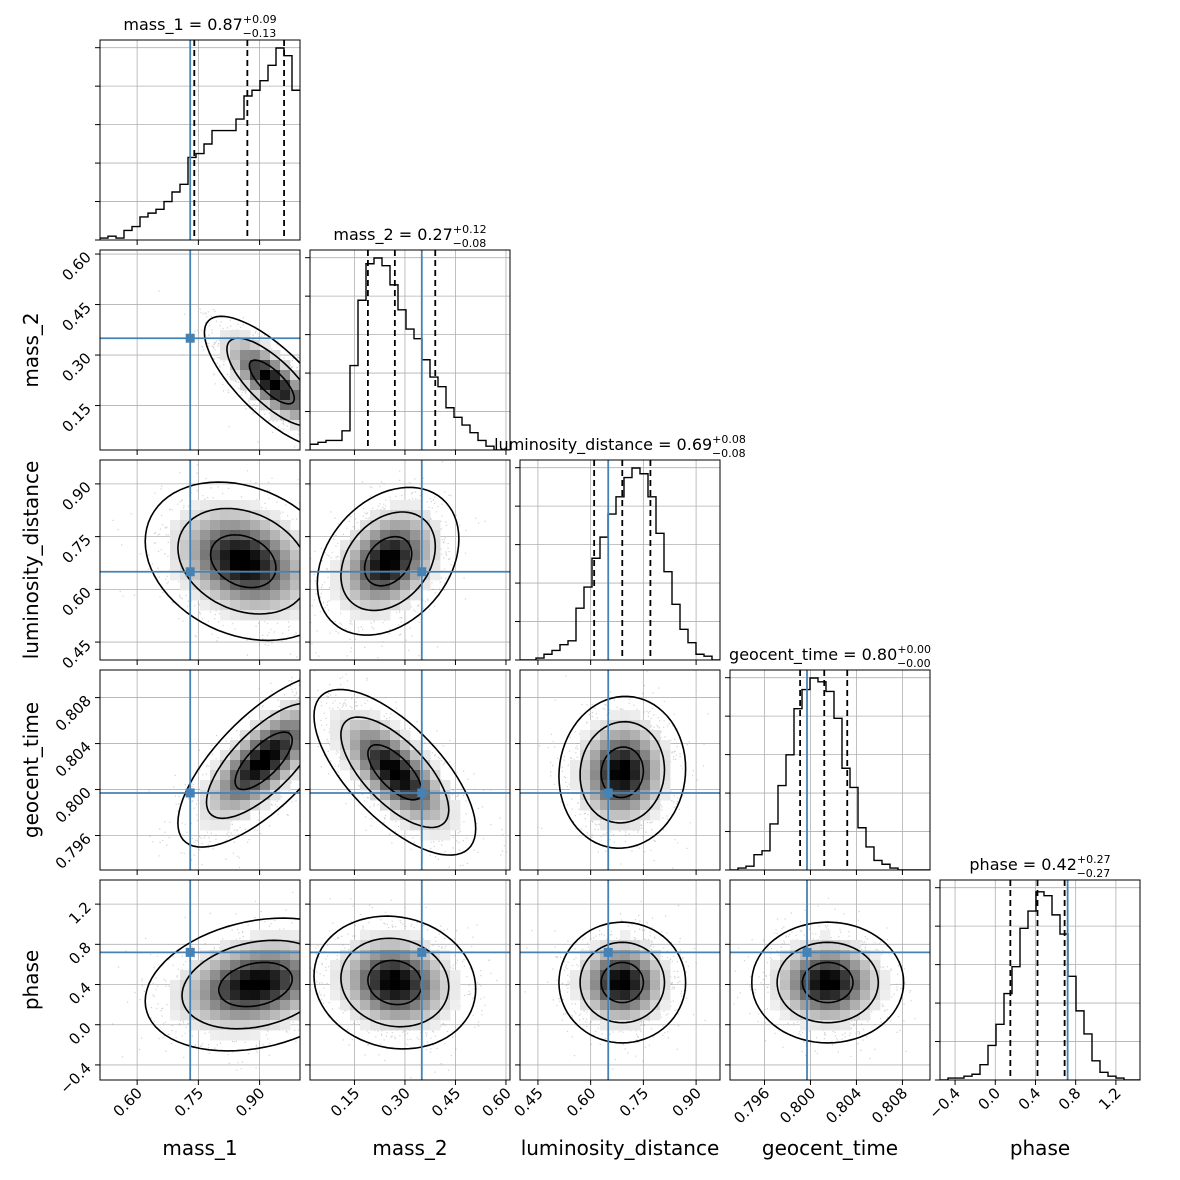 The height and width of the screenshot is (1180, 1180). What do you see at coordinates (252, 761) in the screenshot?
I see `contour-line` at bounding box center [252, 761].